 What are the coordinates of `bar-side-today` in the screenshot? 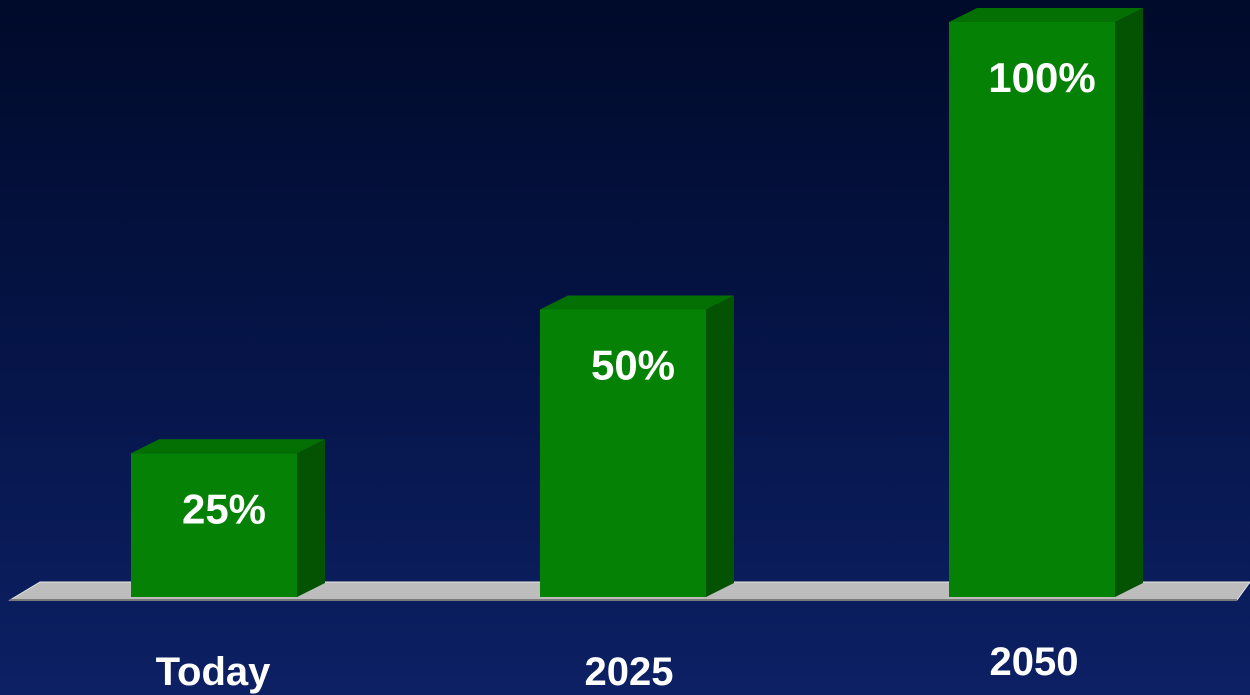 It's located at (311, 518).